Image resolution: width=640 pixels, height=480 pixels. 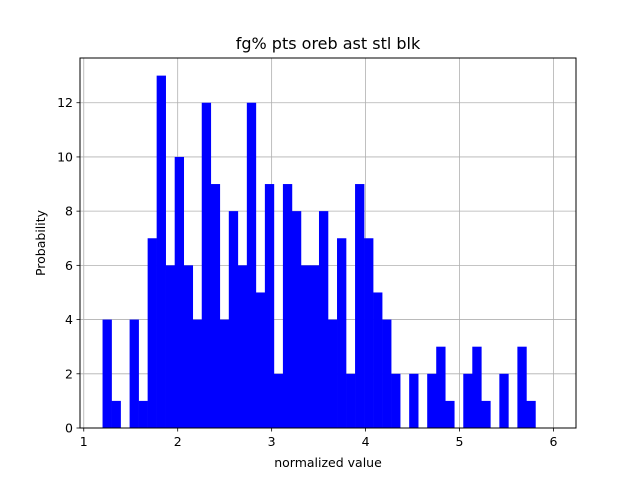 What do you see at coordinates (460, 441) in the screenshot?
I see `x-tick-label: 5` at bounding box center [460, 441].